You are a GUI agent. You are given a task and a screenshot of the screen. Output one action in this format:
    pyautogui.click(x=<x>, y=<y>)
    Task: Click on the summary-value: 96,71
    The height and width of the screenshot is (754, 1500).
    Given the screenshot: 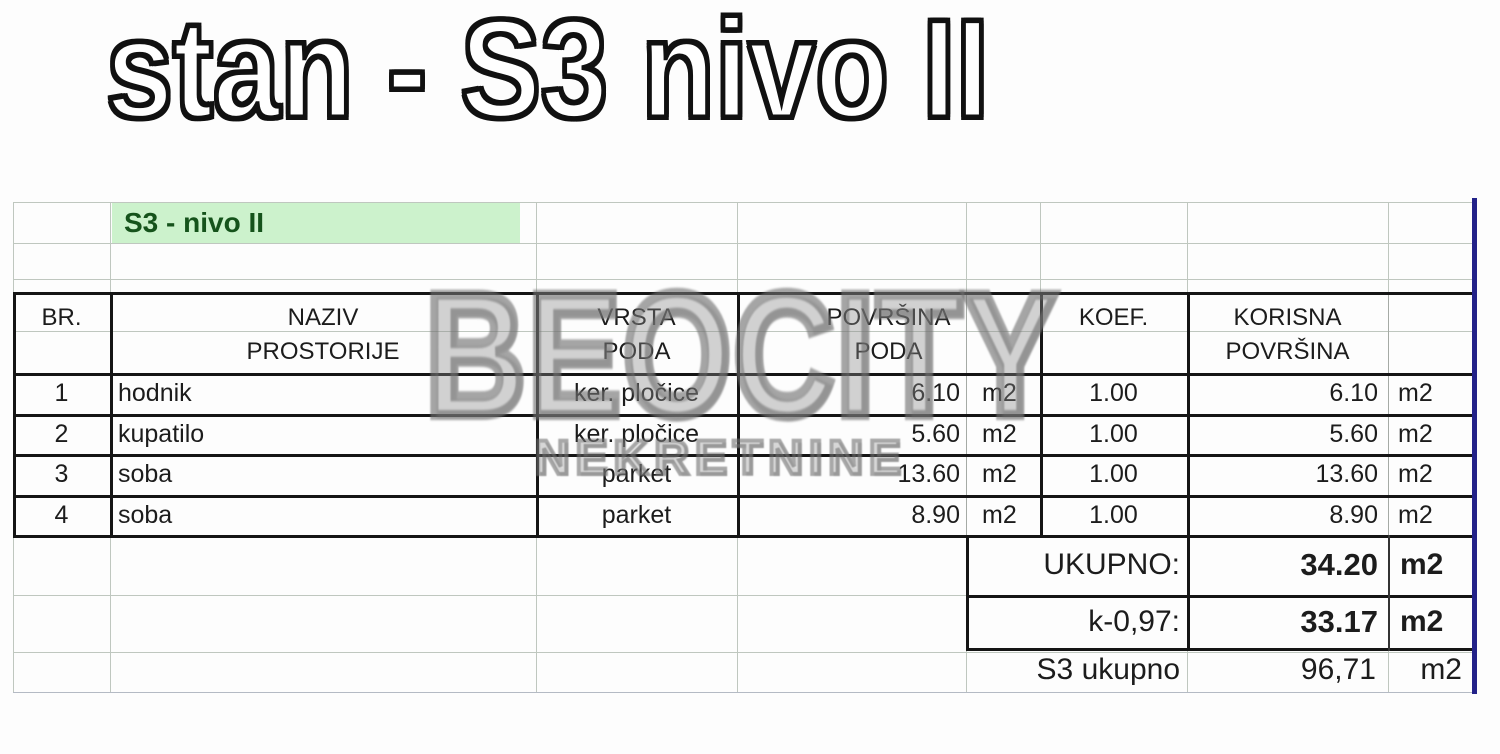 What is the action you would take?
    pyautogui.click(x=1338, y=669)
    